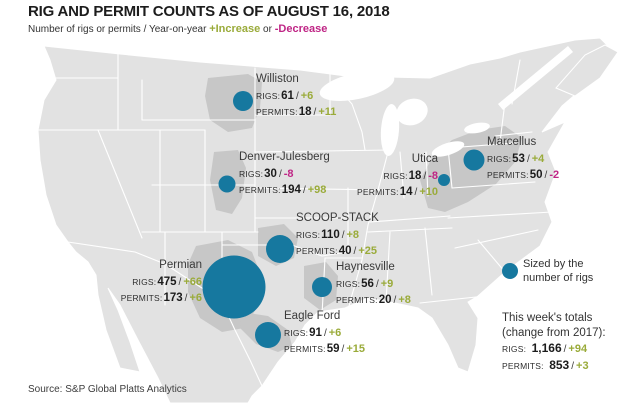 This screenshot has width=641, height=403. I want to click on bubble-permian, so click(234, 287).